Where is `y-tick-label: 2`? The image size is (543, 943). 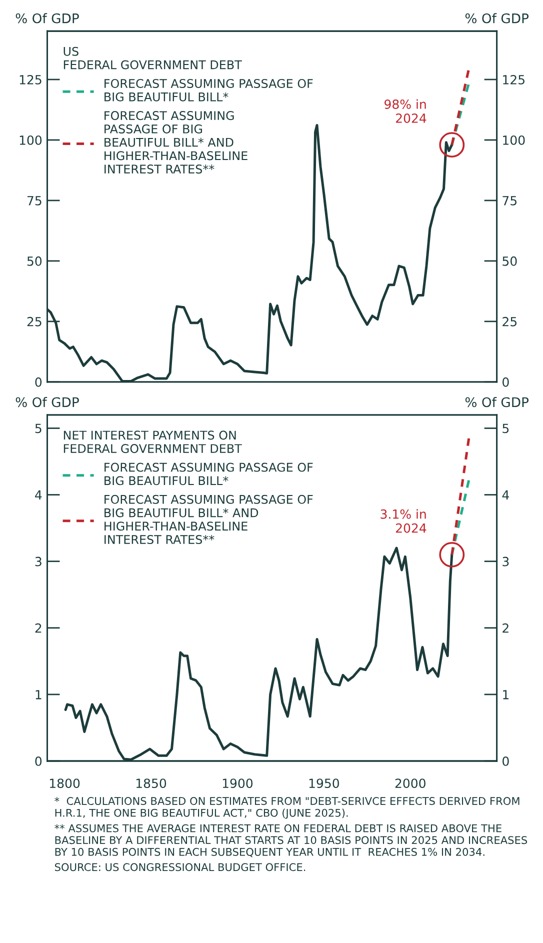 y-tick-label: 2 is located at coordinates (38, 628).